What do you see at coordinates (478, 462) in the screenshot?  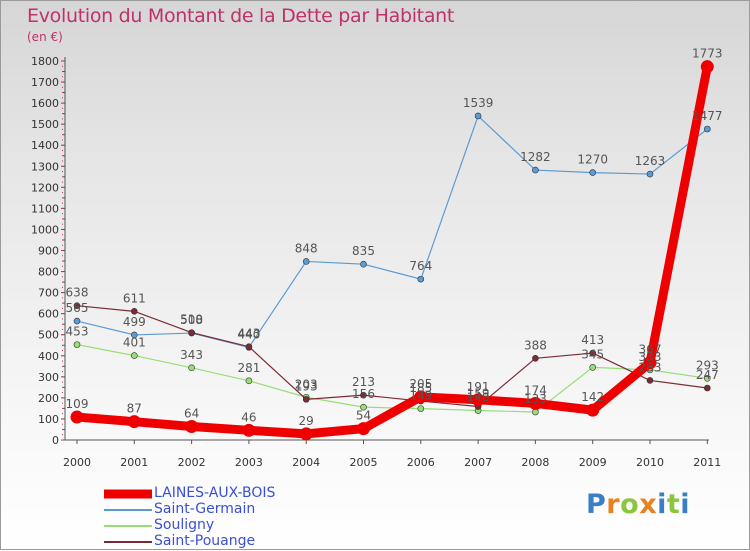 I see `x-tick-label: 2007` at bounding box center [478, 462].